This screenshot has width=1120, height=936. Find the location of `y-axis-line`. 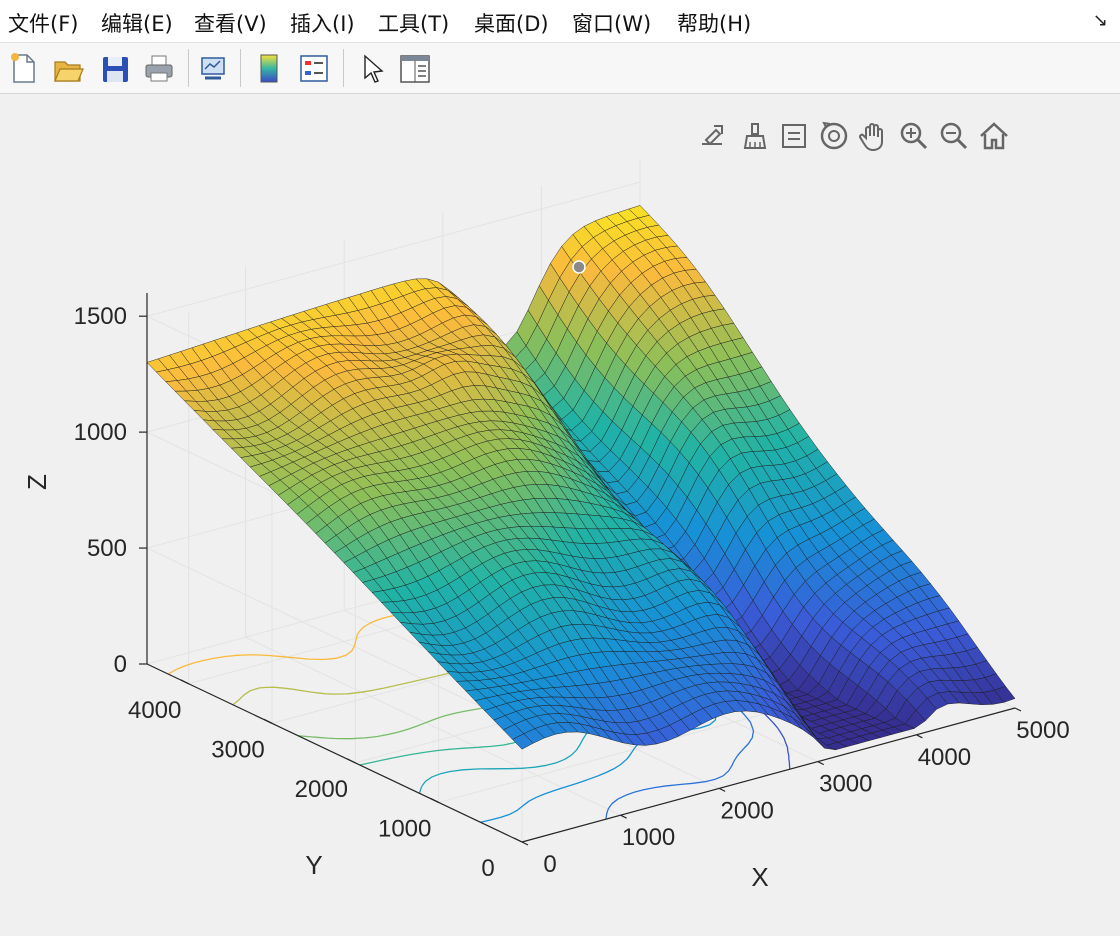

y-axis-line is located at coordinates (334, 753).